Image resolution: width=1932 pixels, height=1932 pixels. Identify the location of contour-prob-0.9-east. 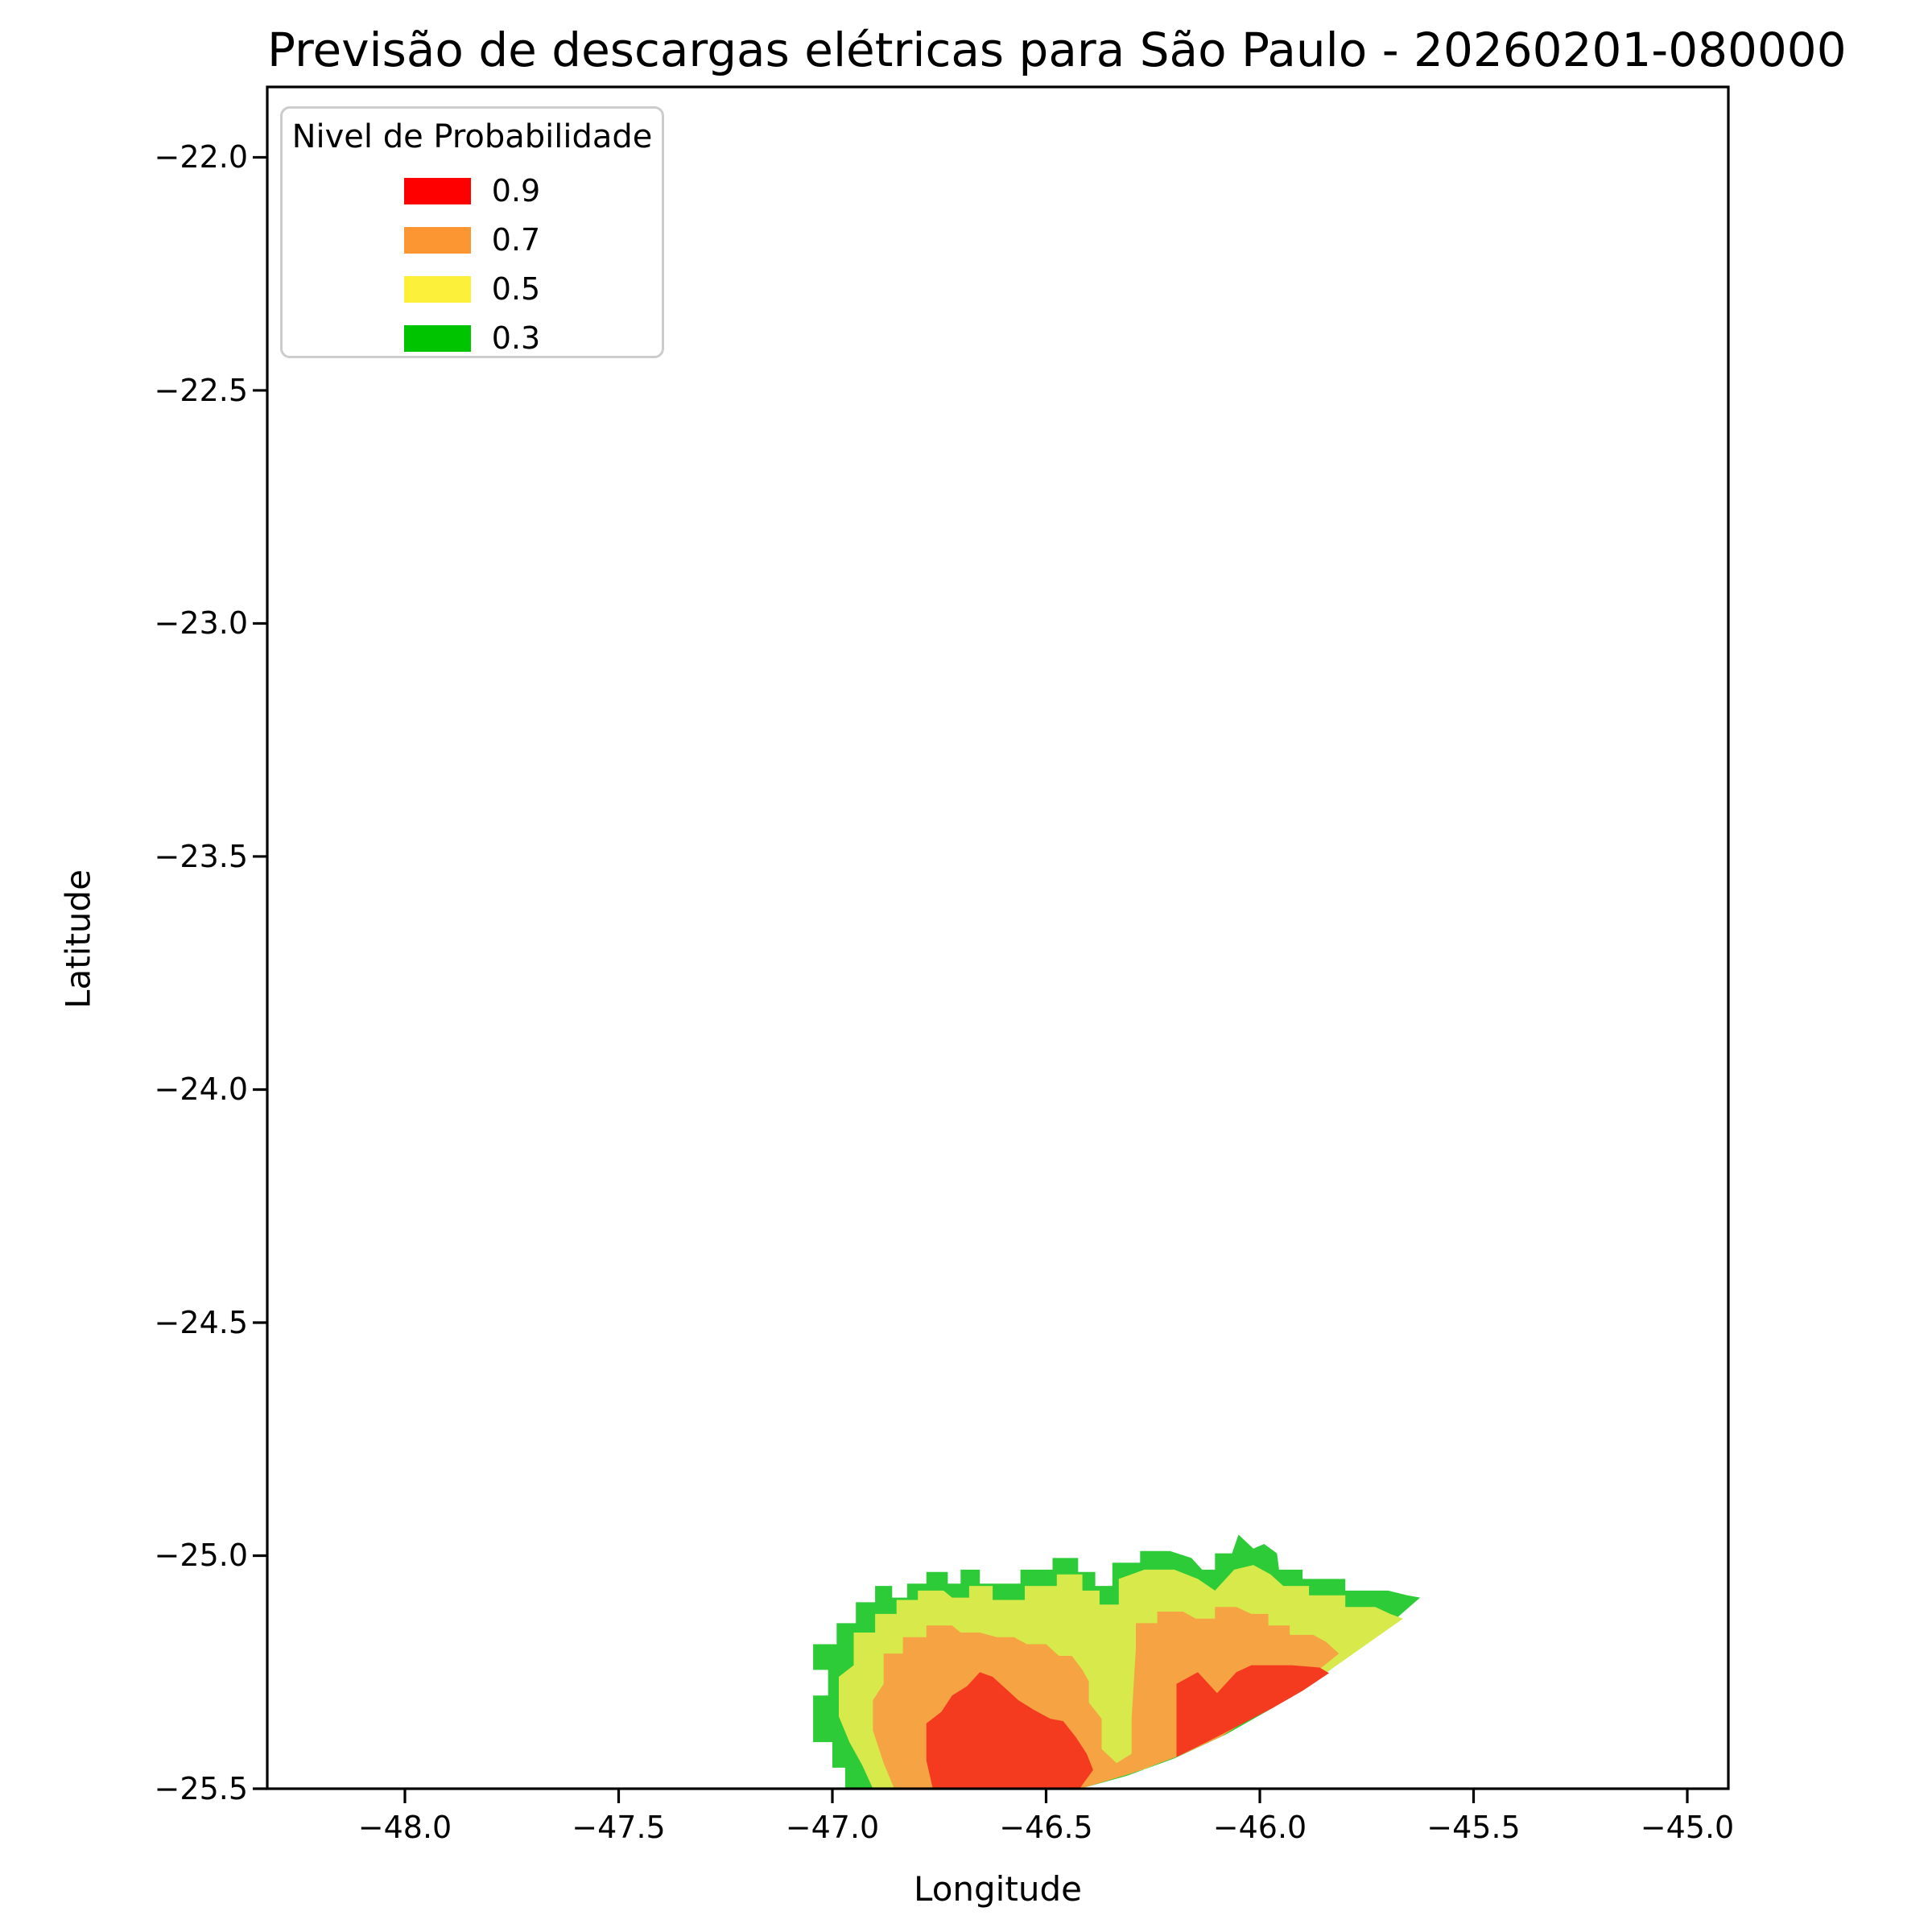
(1252, 1711).